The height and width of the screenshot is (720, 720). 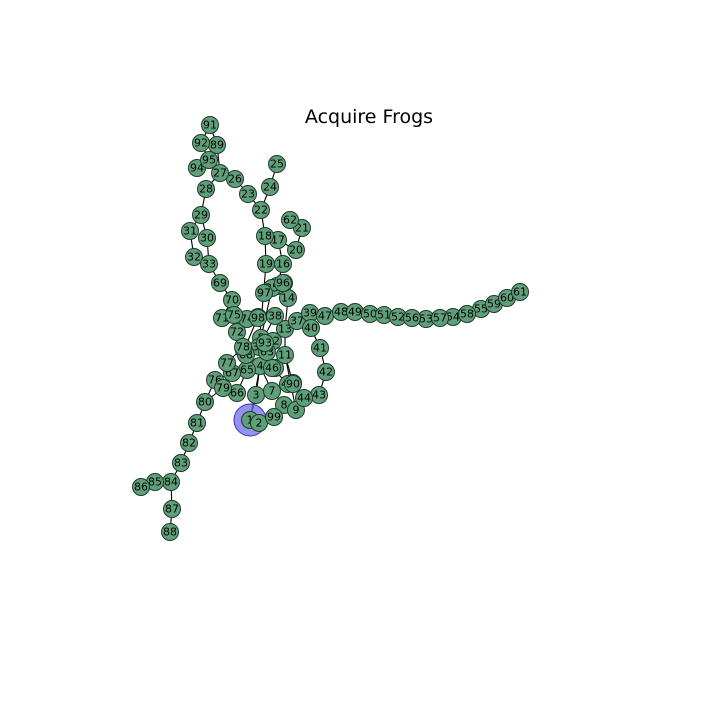 I want to click on graph-node-92: 92, so click(x=201, y=143).